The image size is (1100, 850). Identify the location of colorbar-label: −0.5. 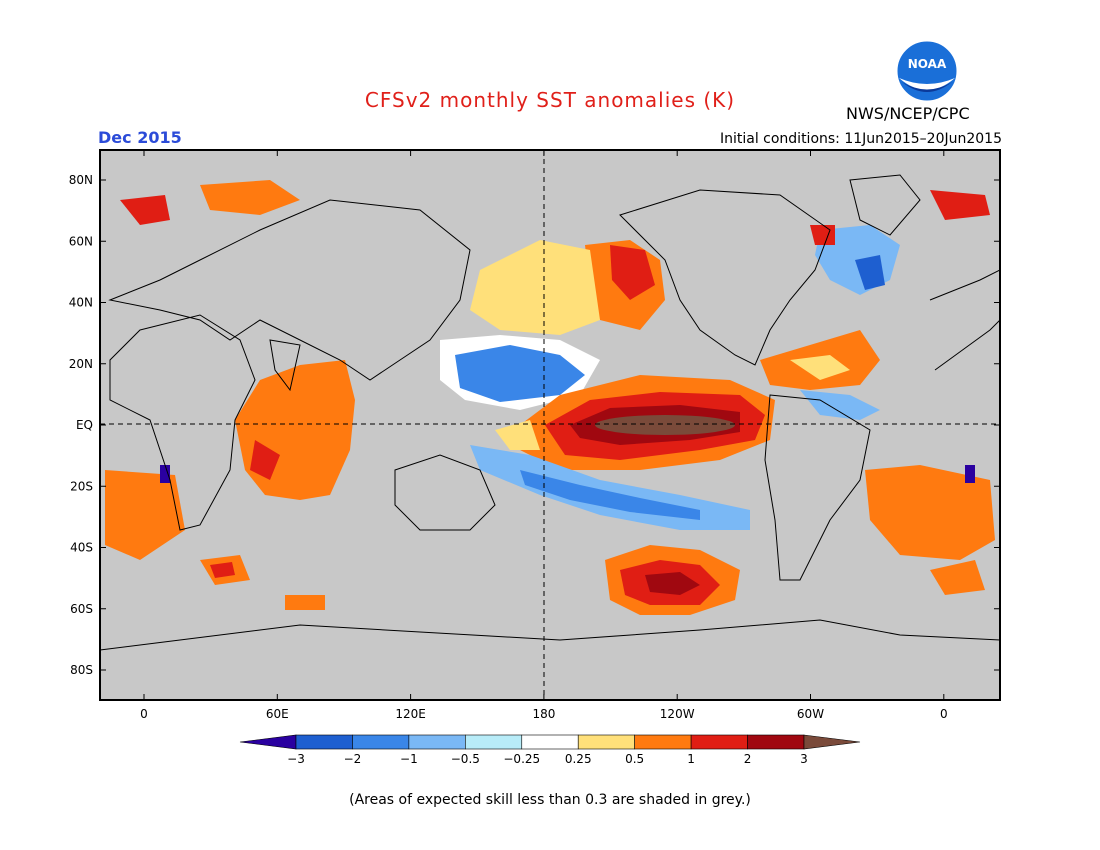
(465, 759).